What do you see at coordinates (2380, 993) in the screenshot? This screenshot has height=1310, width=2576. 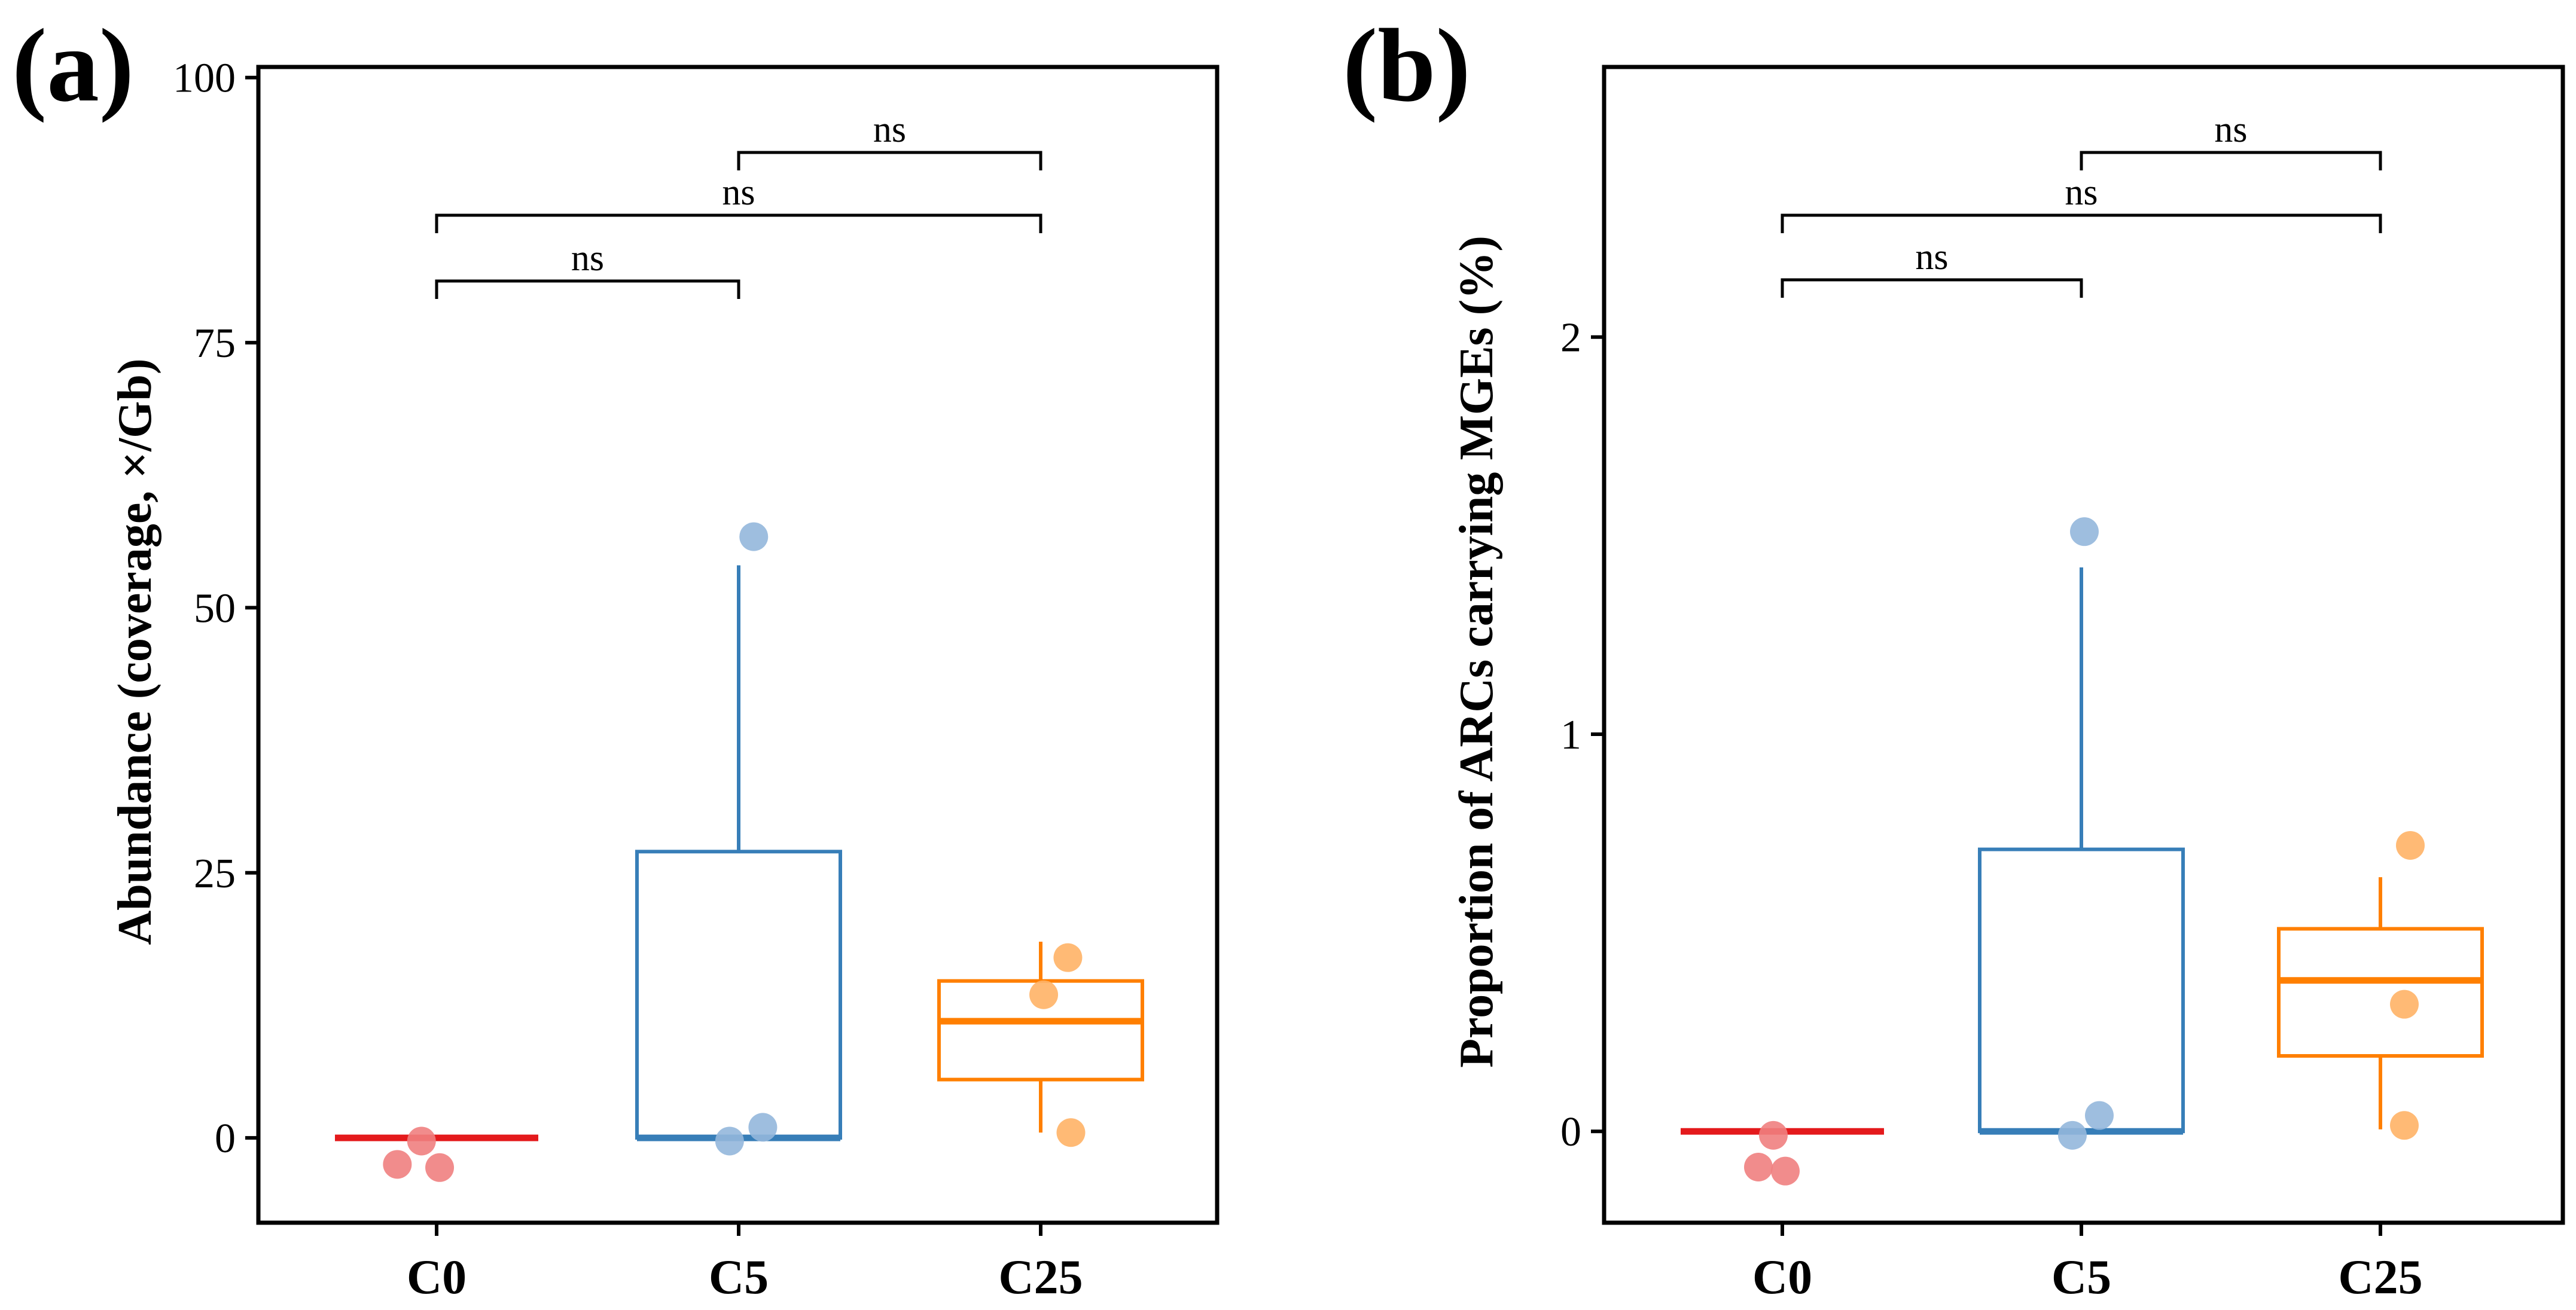 I see `box` at bounding box center [2380, 993].